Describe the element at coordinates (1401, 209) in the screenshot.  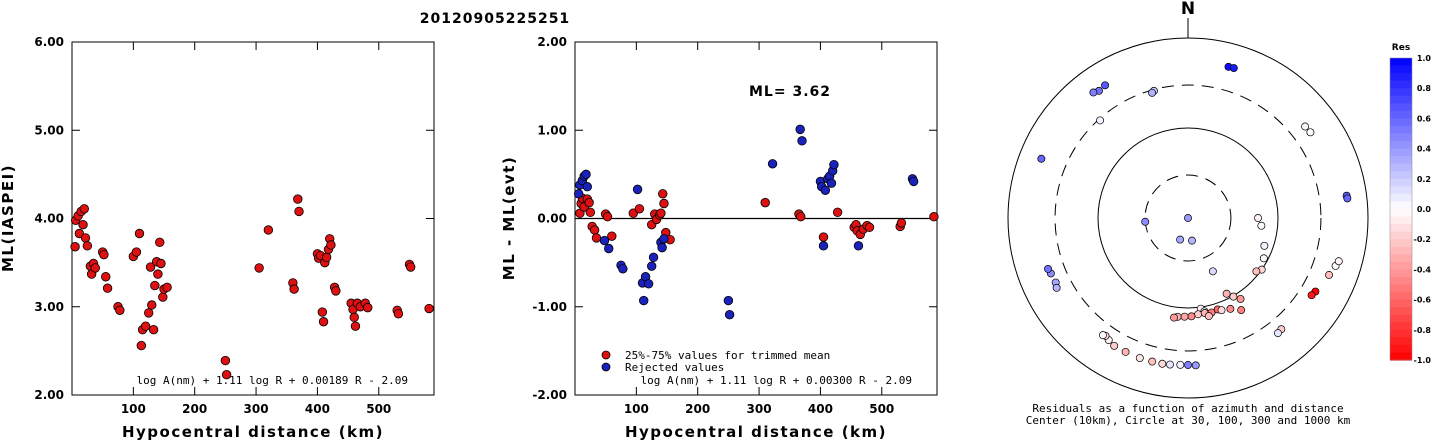
I see `colorbar-gradient` at that location.